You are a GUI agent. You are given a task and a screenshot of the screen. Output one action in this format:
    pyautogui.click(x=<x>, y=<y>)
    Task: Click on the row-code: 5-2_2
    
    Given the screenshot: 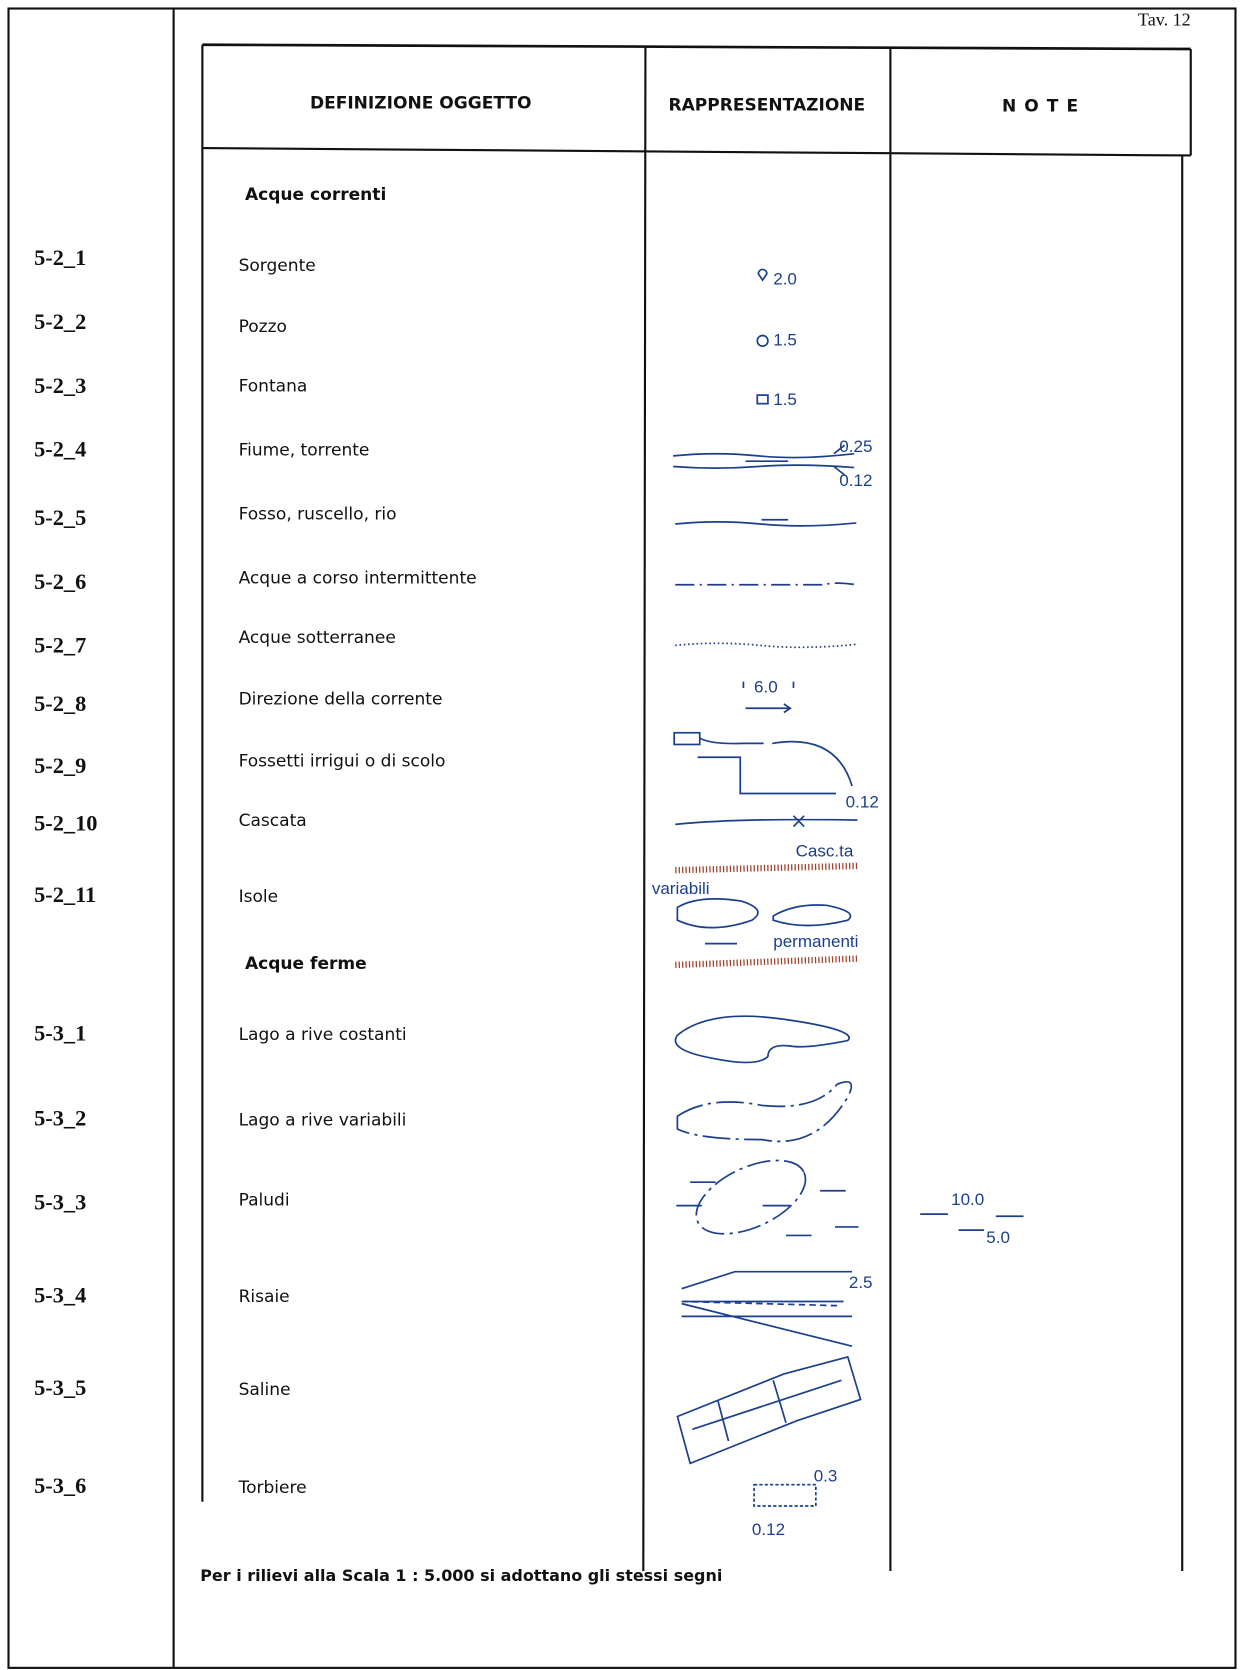 What is the action you would take?
    pyautogui.click(x=60, y=321)
    